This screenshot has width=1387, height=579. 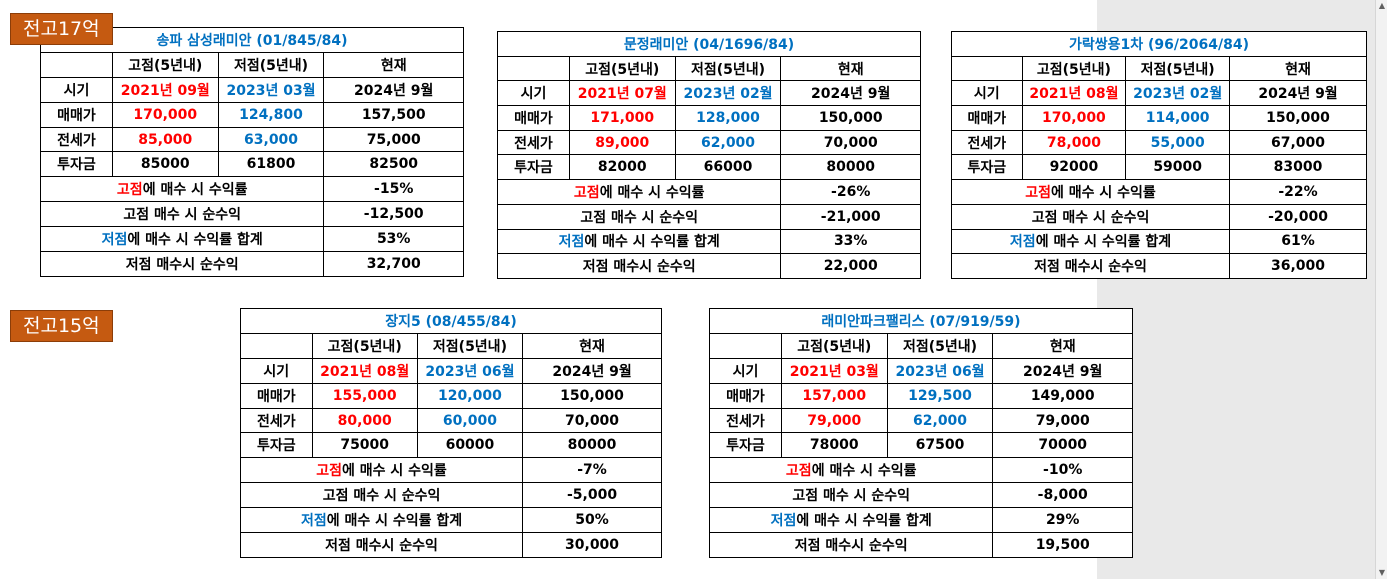 I want to click on low-profit-value: 19,500, so click(x=1062, y=545).